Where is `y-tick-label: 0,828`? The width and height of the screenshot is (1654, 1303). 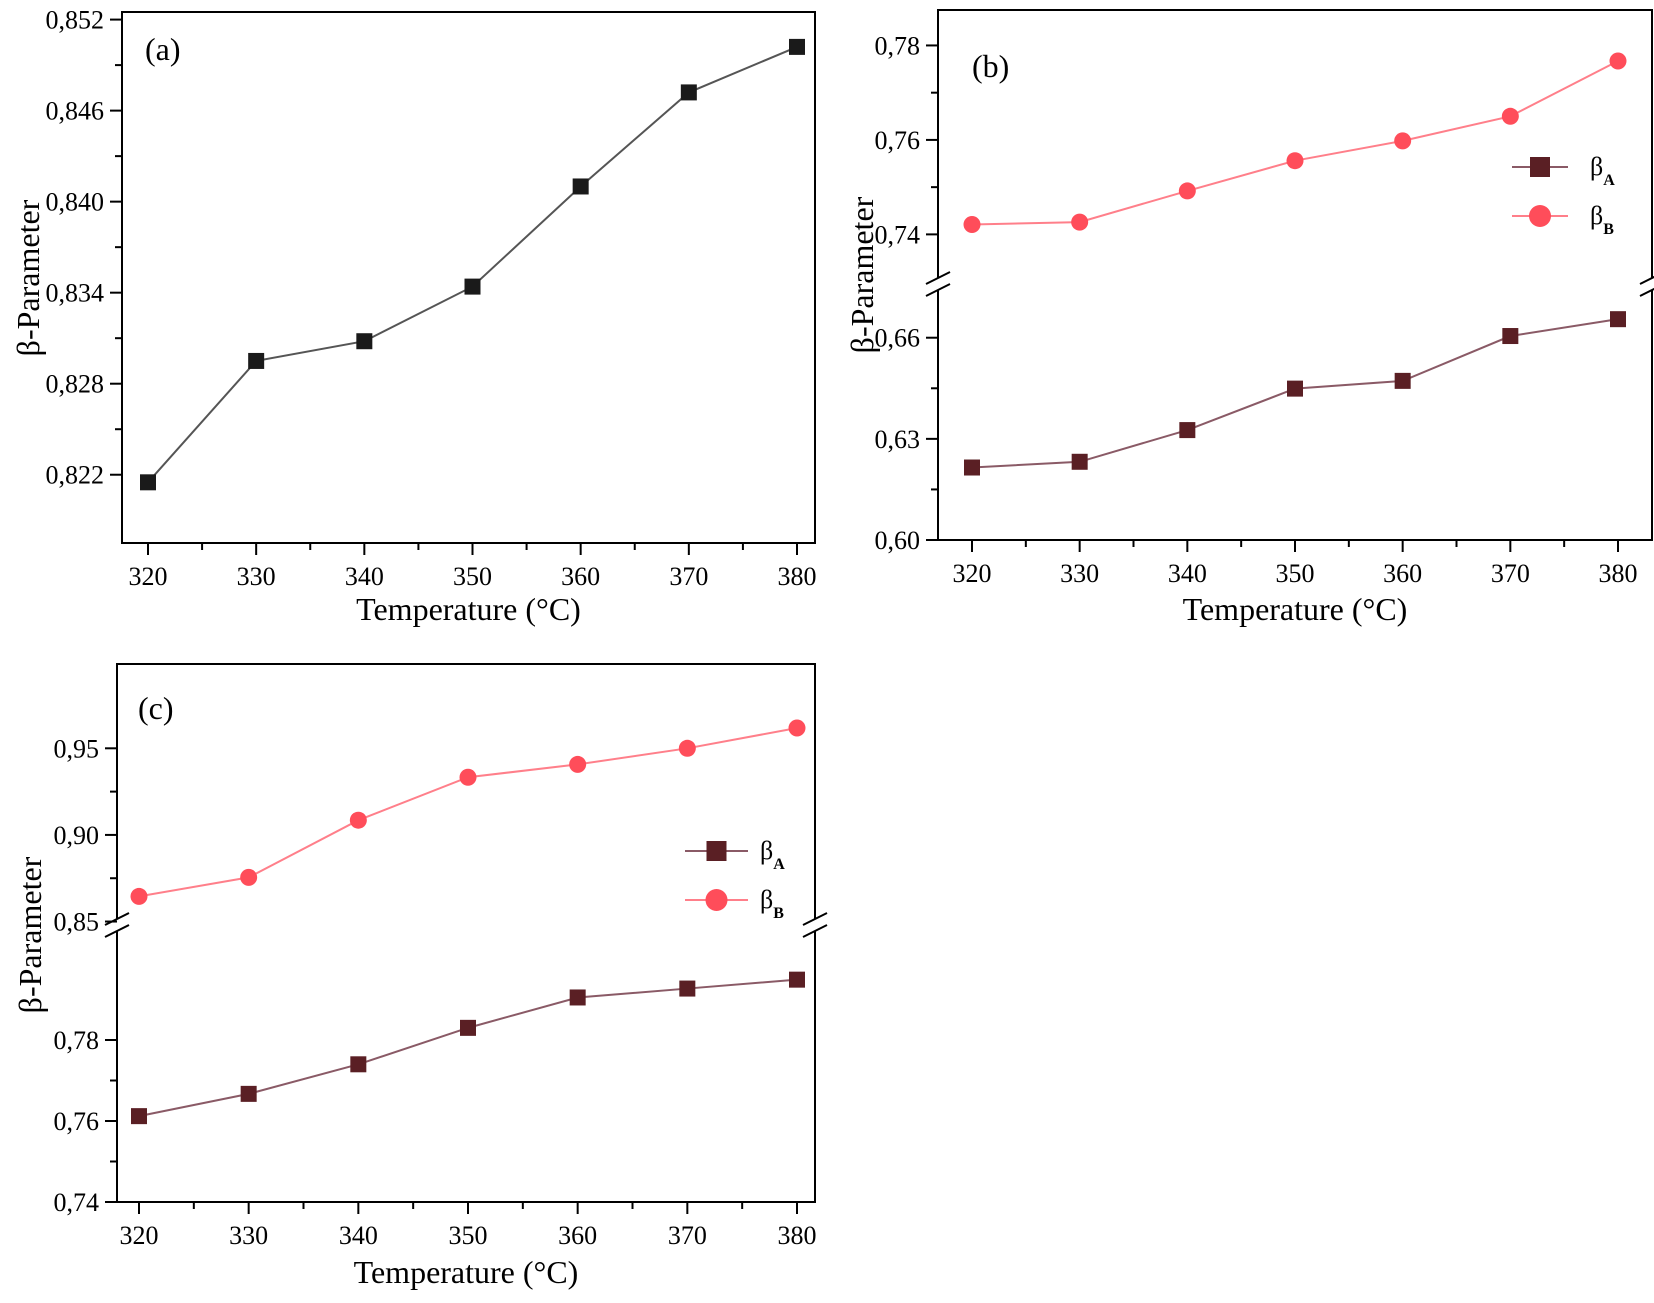 y-tick-label: 0,828 is located at coordinates (75, 384).